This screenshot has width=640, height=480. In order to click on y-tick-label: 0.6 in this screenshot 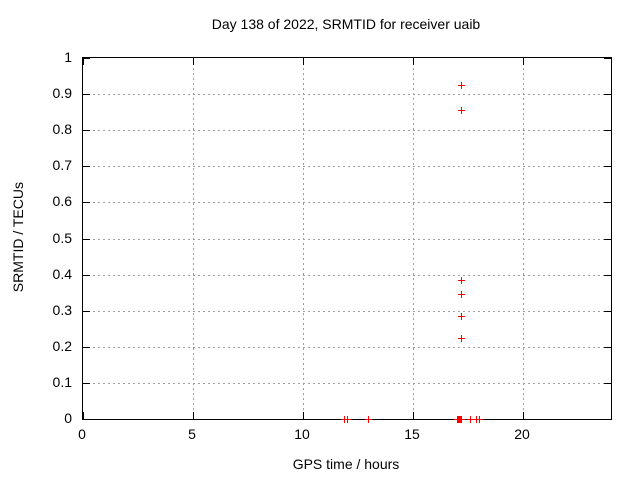, I will do `click(62, 201)`.